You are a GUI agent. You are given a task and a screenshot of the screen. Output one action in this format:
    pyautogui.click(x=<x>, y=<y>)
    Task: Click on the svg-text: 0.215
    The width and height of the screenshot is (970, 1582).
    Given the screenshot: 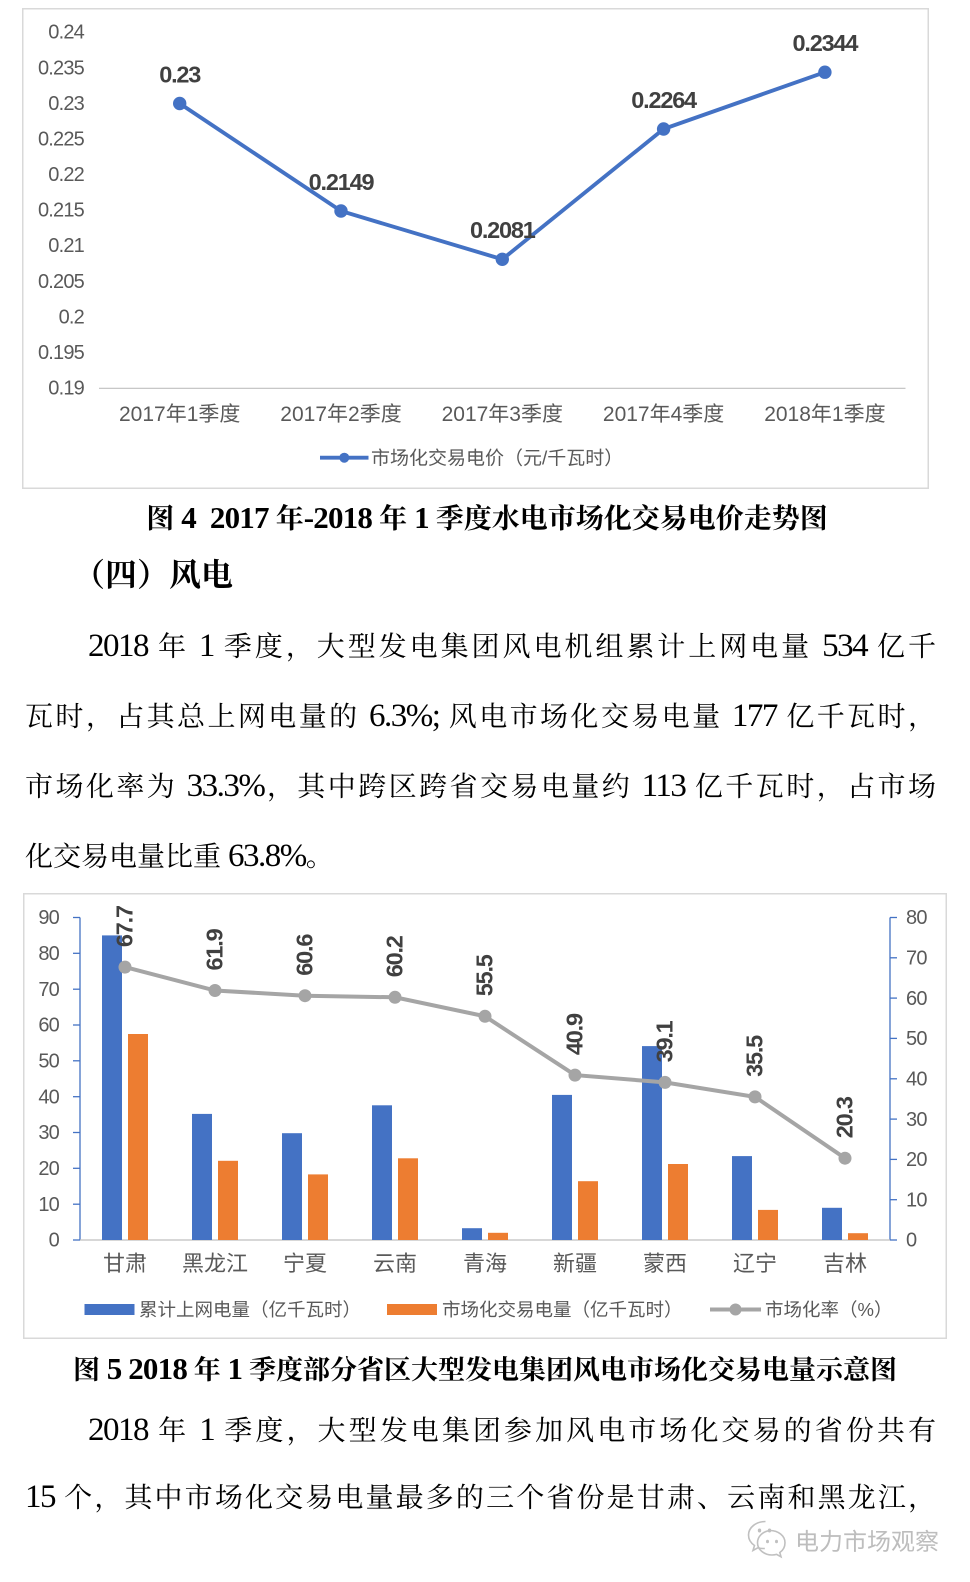 What is the action you would take?
    pyautogui.click(x=61, y=211)
    